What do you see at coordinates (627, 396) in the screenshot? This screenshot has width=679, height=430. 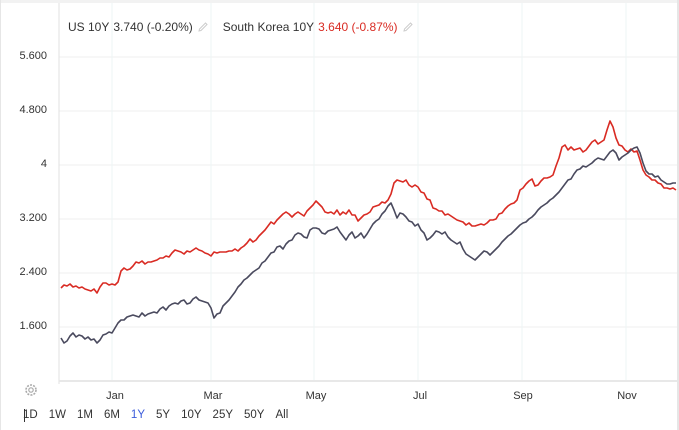 I see `x-tick-label: Nov` at bounding box center [627, 396].